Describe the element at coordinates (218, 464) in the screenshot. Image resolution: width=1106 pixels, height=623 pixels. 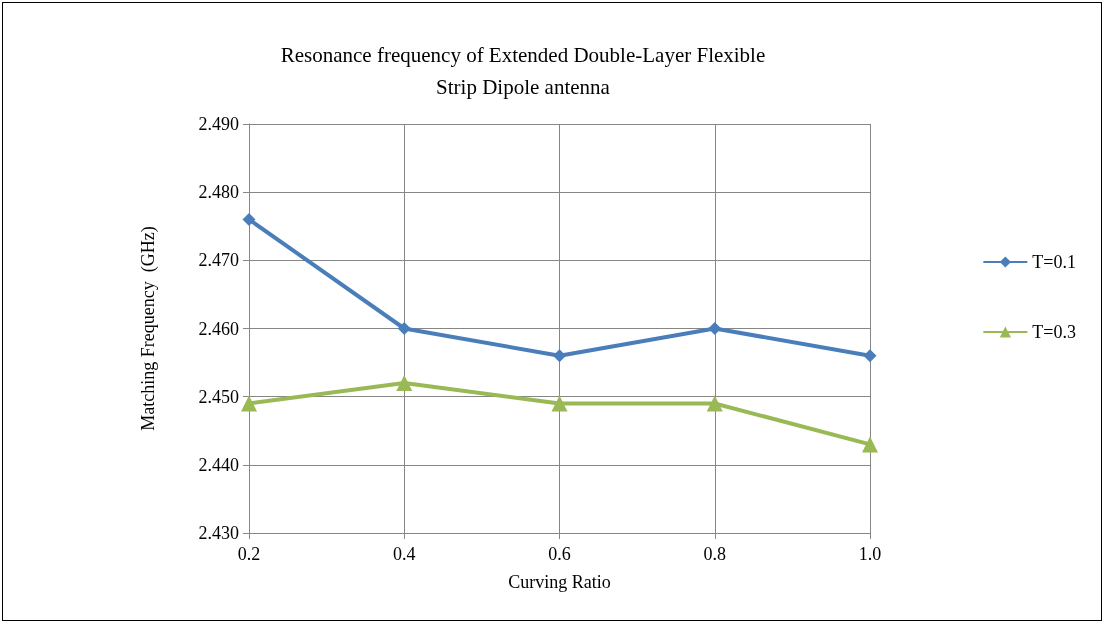
I see `y-tick-label: 2.440` at that location.